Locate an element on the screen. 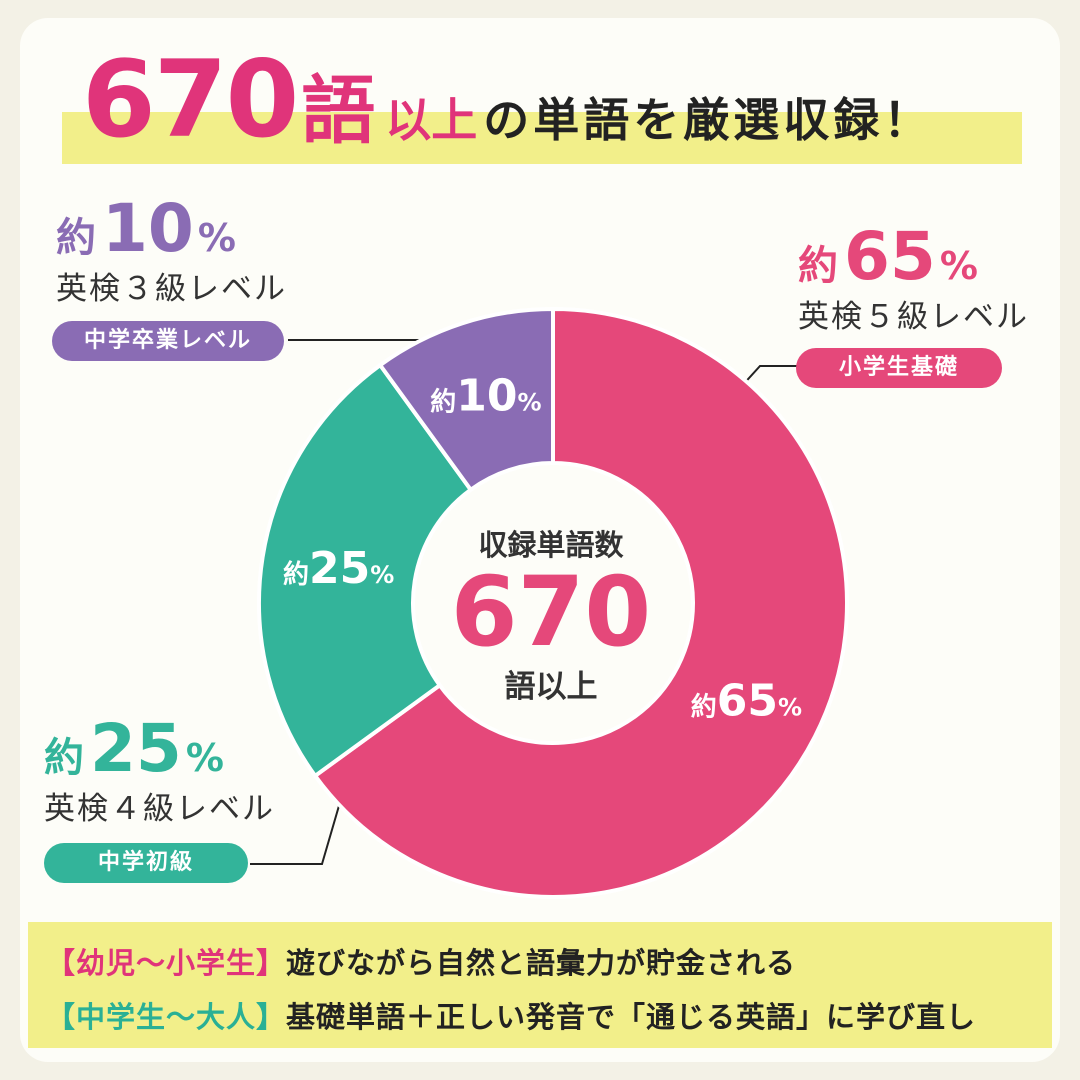 The width and height of the screenshot is (1080, 1080). slice-label-1: 約65% is located at coordinates (746, 701).